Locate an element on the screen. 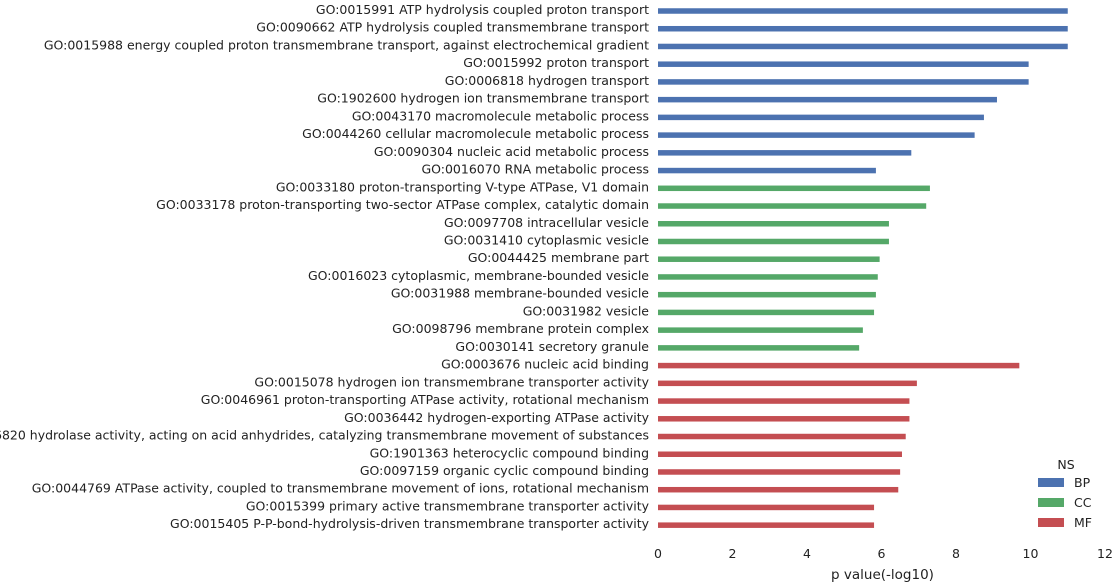  x-tick-label-4: 6 is located at coordinates (882, 553).